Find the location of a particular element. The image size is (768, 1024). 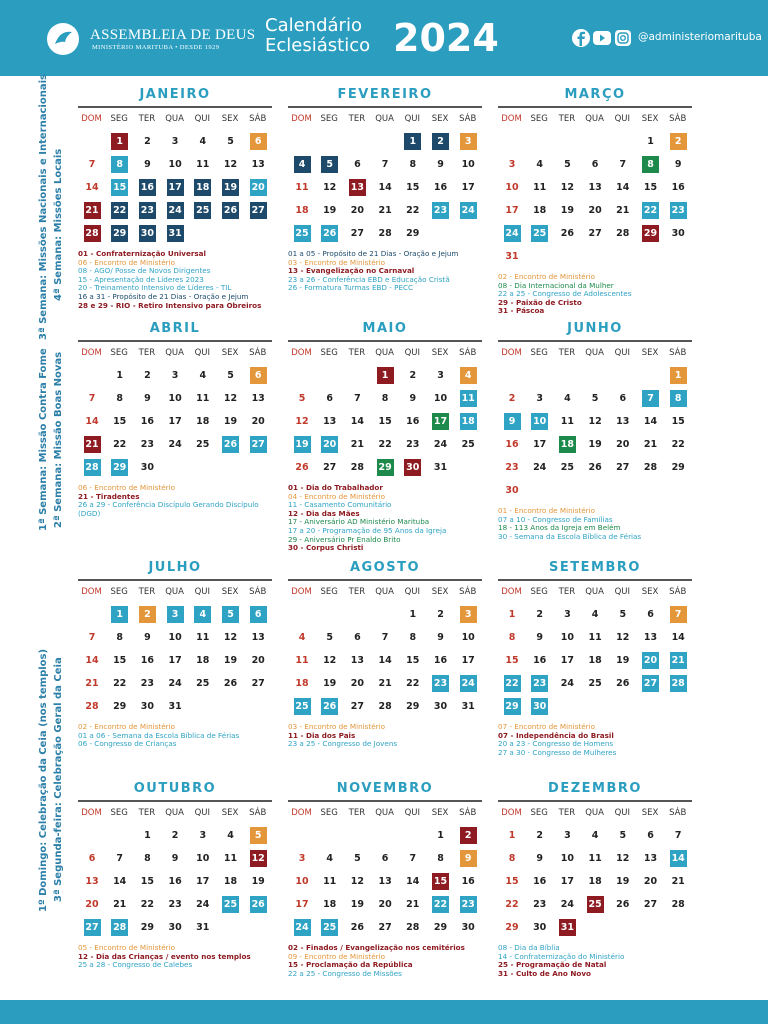

event-note: 30 - Corpus Christi is located at coordinates (326, 548).